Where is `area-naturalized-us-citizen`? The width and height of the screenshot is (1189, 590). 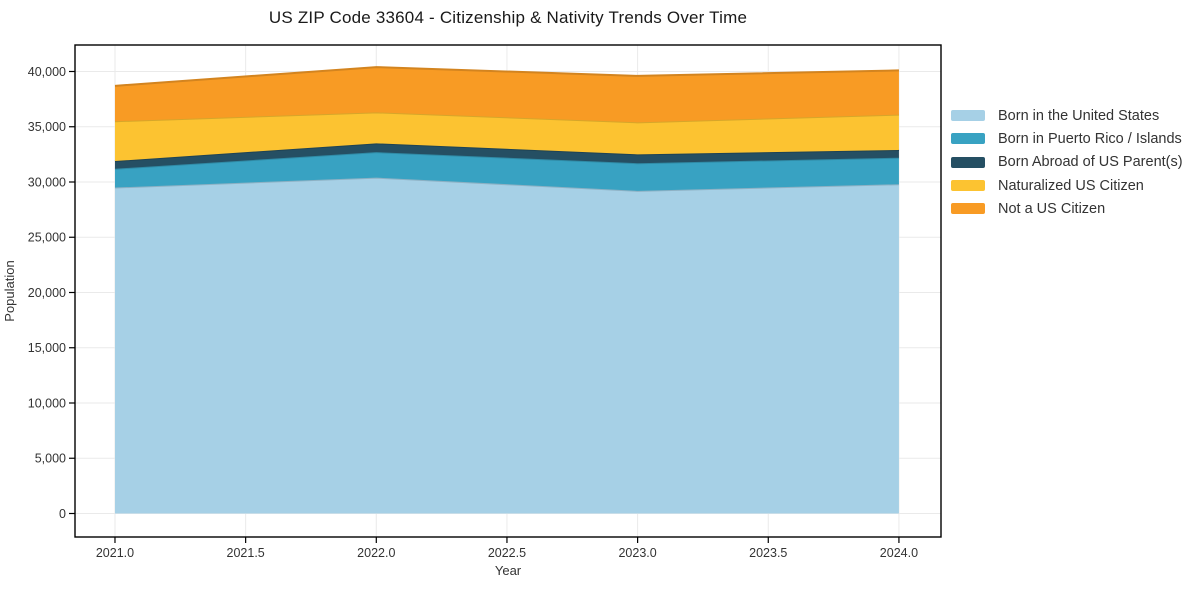
area-naturalized-us-citizen is located at coordinates (506, 137).